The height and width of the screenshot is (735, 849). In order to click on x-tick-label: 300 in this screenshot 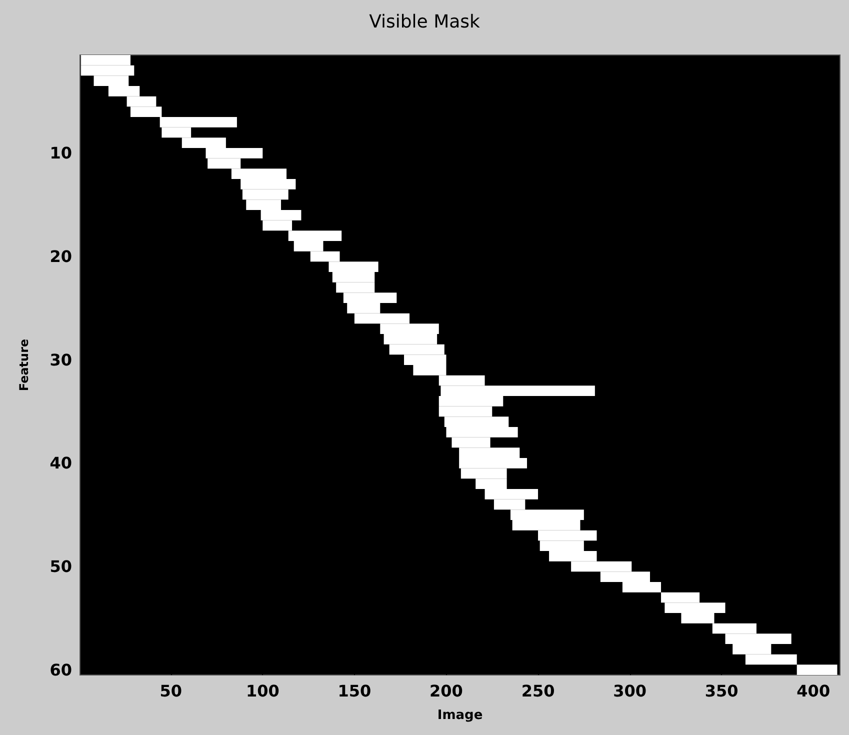, I will do `click(630, 691)`.